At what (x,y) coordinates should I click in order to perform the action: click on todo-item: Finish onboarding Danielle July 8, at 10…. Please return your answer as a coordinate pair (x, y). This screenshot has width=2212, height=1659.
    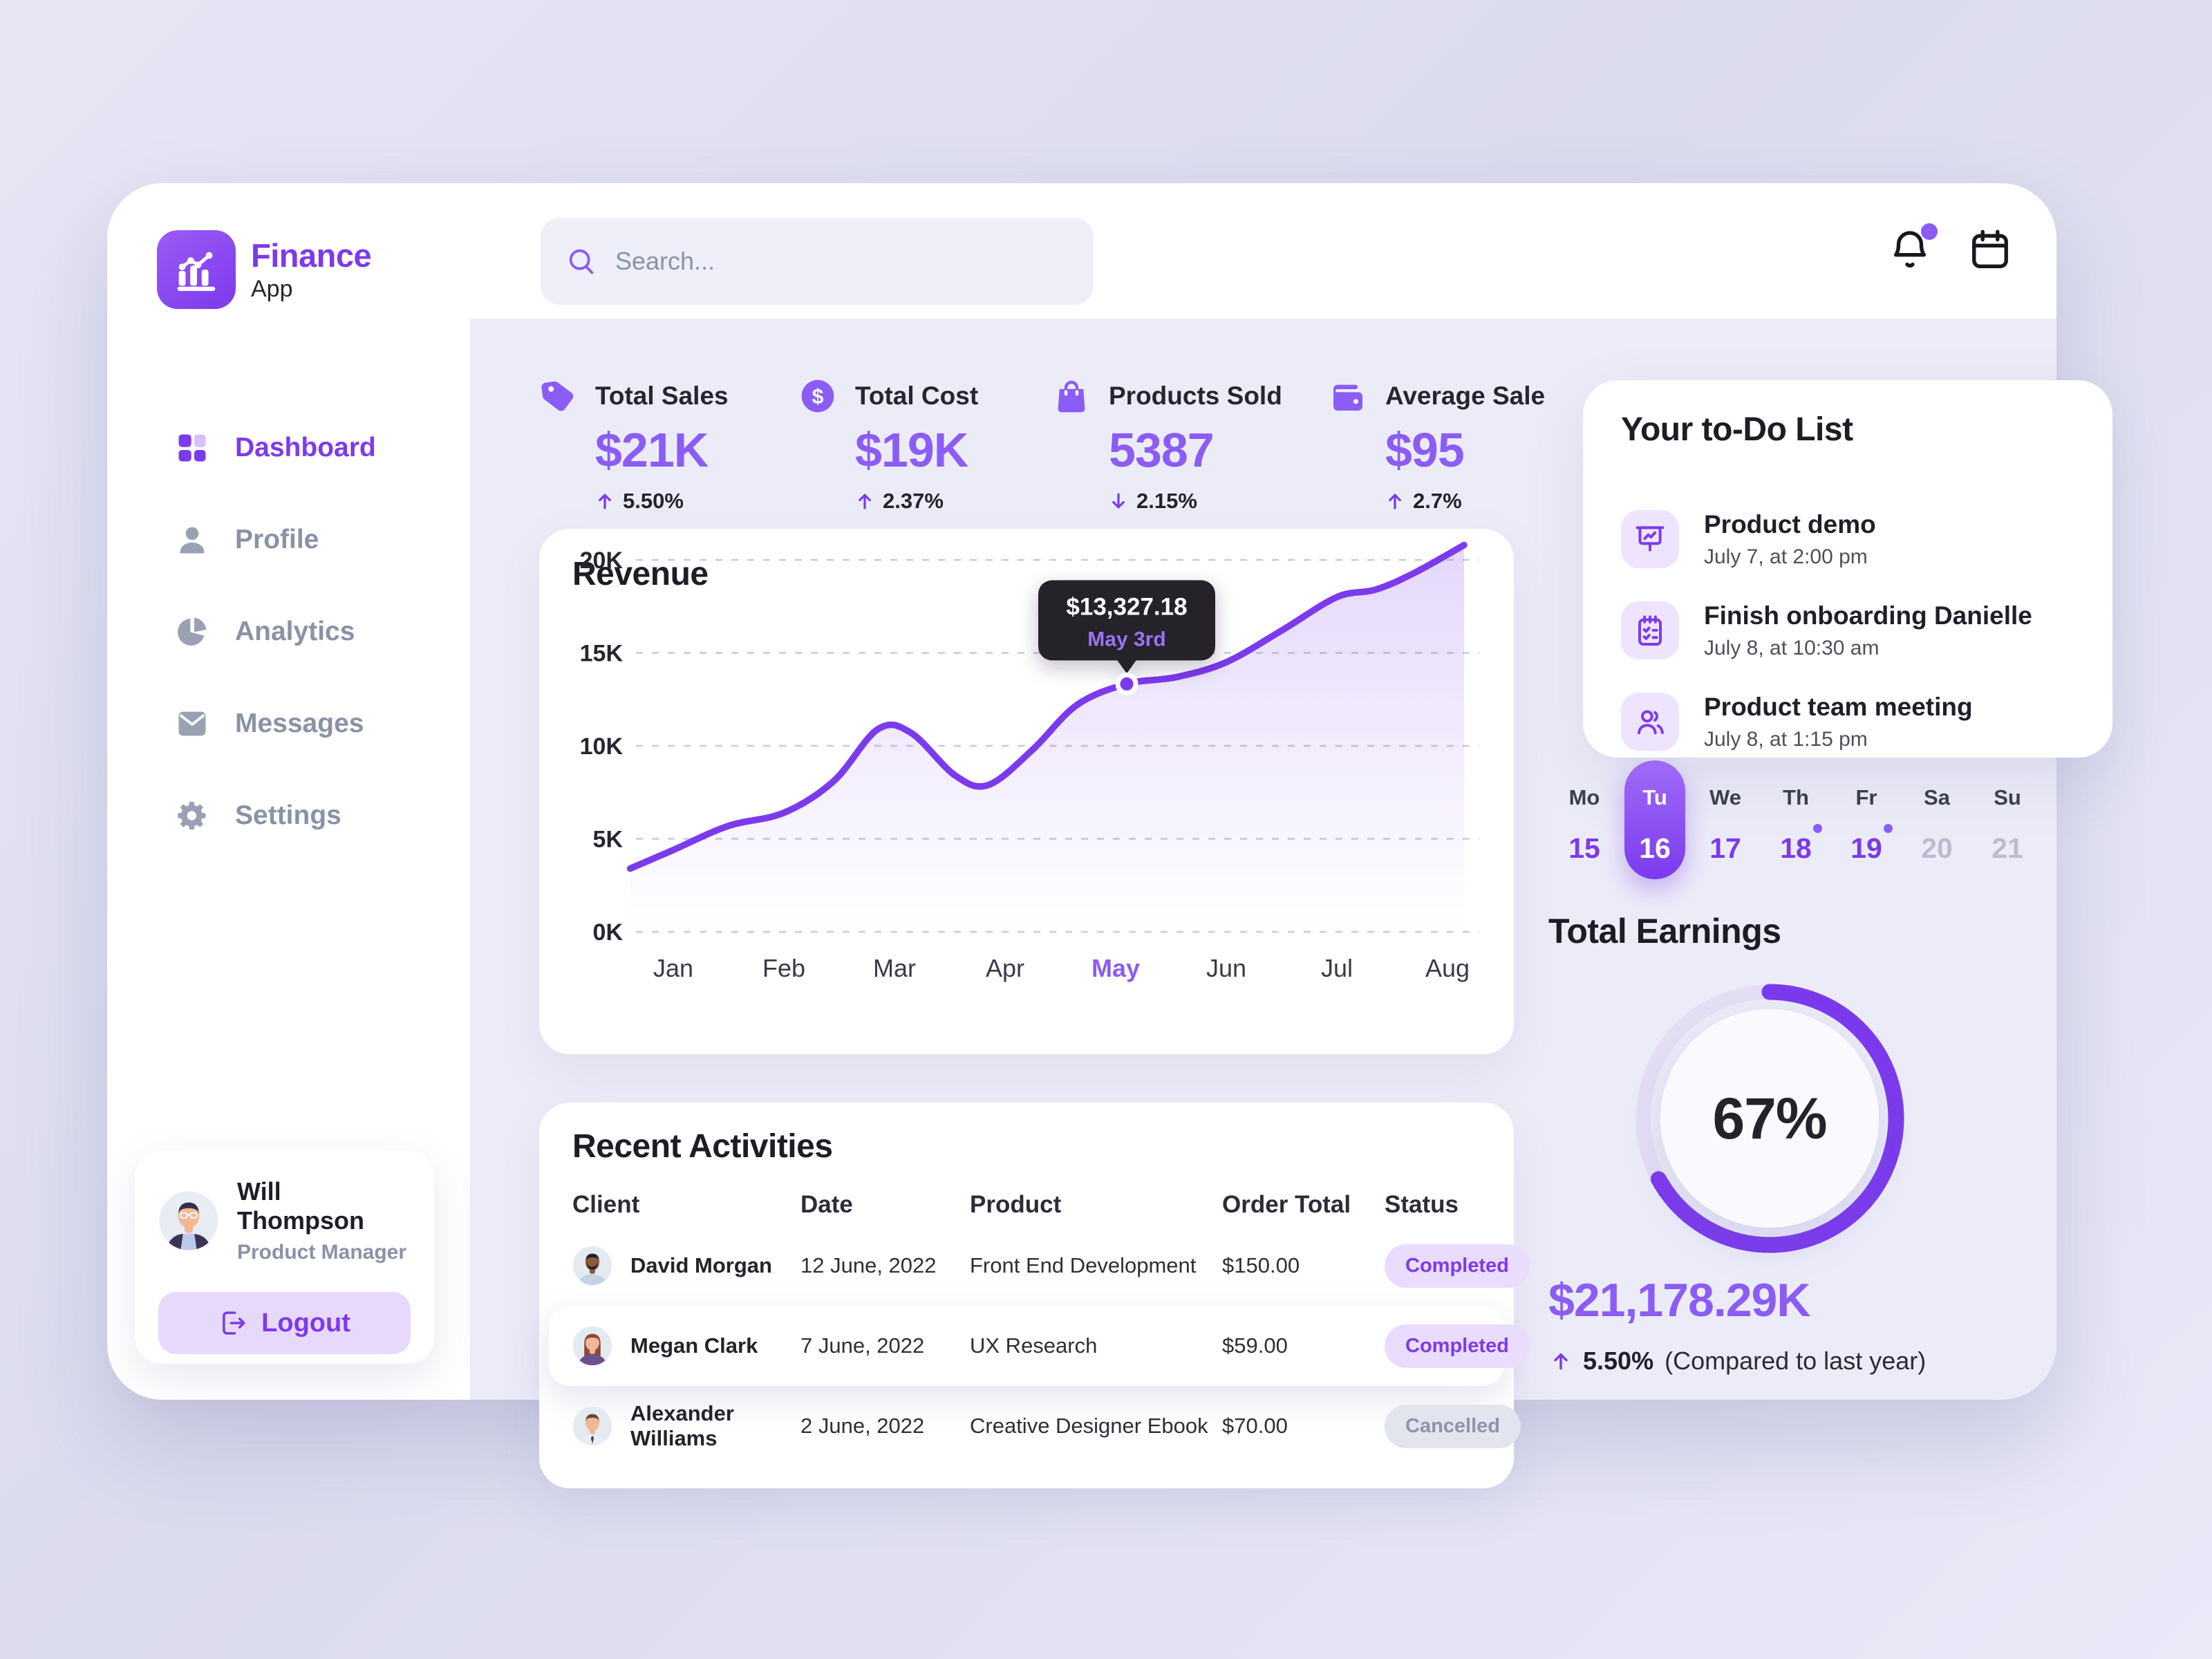
    Looking at the image, I should click on (1851, 630).